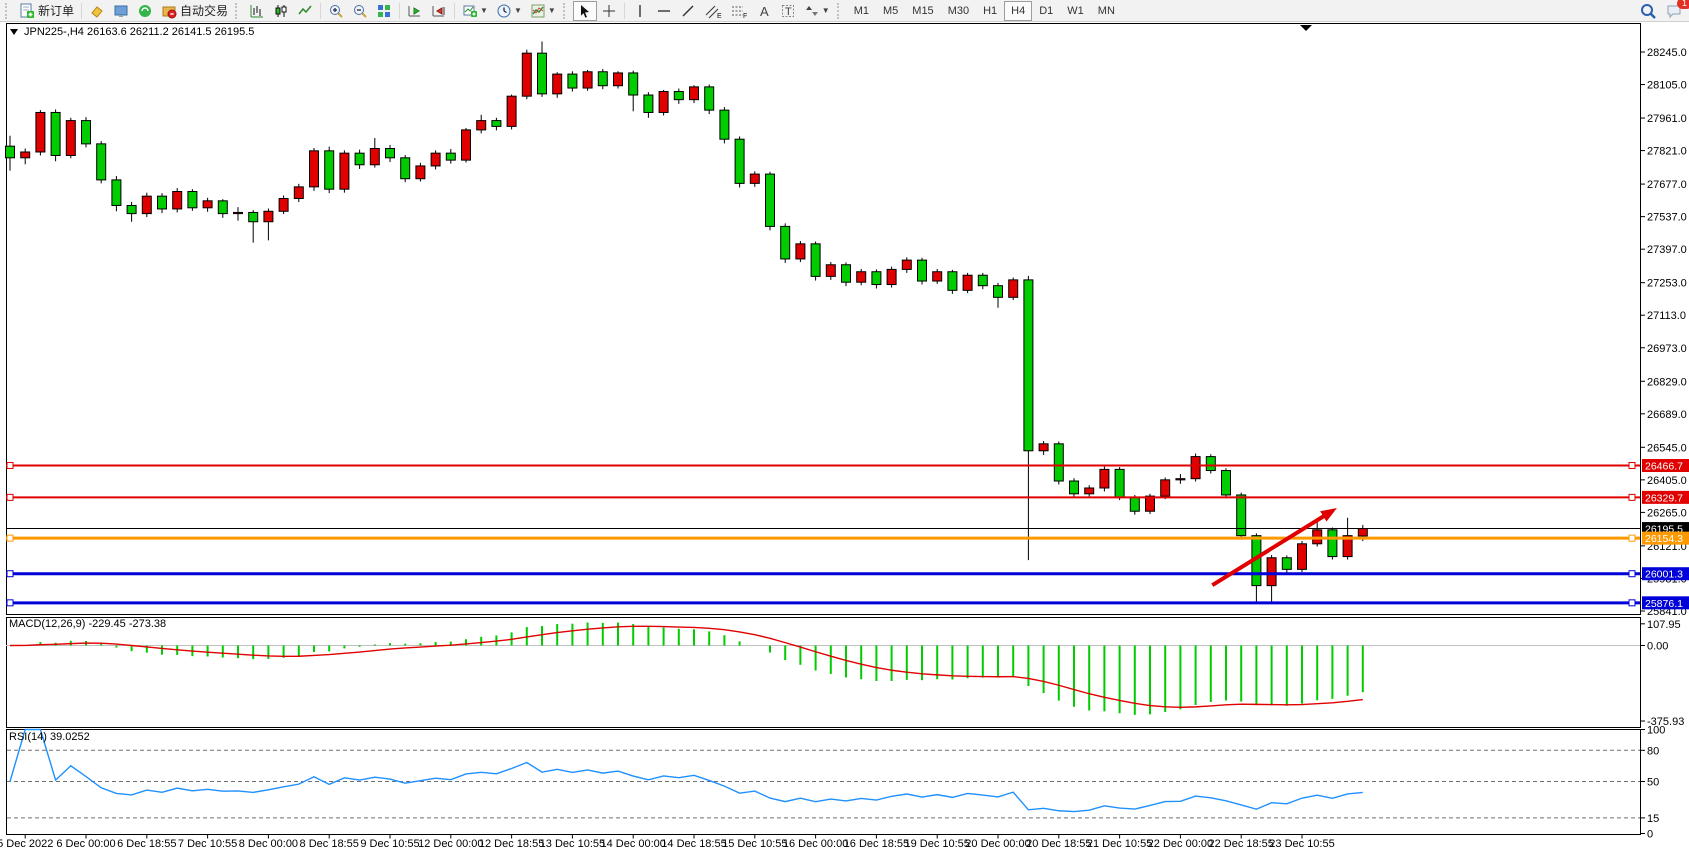  Describe the element at coordinates (1667, 185) in the screenshot. I see `price-axis-label: 27677.0` at that location.